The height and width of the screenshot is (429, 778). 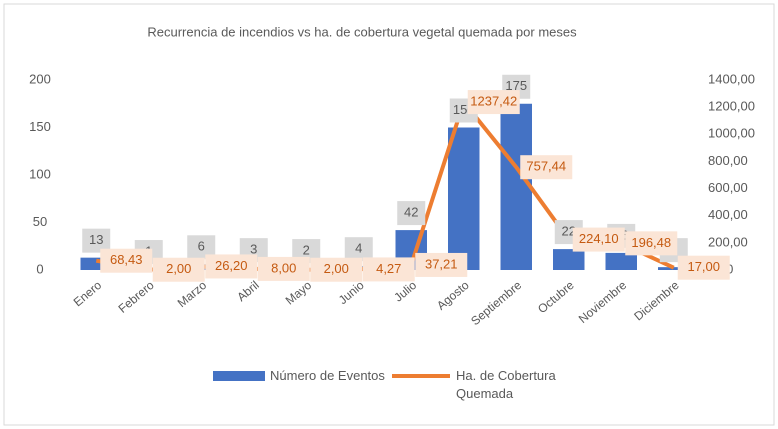 I want to click on data-label: 3, so click(x=253, y=249).